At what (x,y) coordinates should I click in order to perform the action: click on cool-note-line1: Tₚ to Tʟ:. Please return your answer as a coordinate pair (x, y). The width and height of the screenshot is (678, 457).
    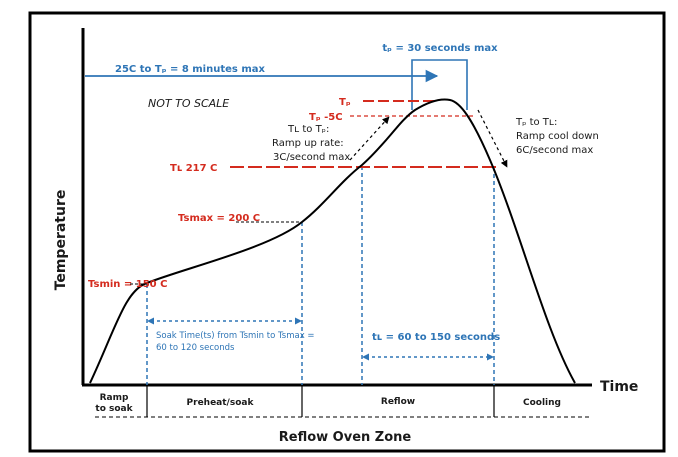
    Looking at the image, I should click on (536, 122).